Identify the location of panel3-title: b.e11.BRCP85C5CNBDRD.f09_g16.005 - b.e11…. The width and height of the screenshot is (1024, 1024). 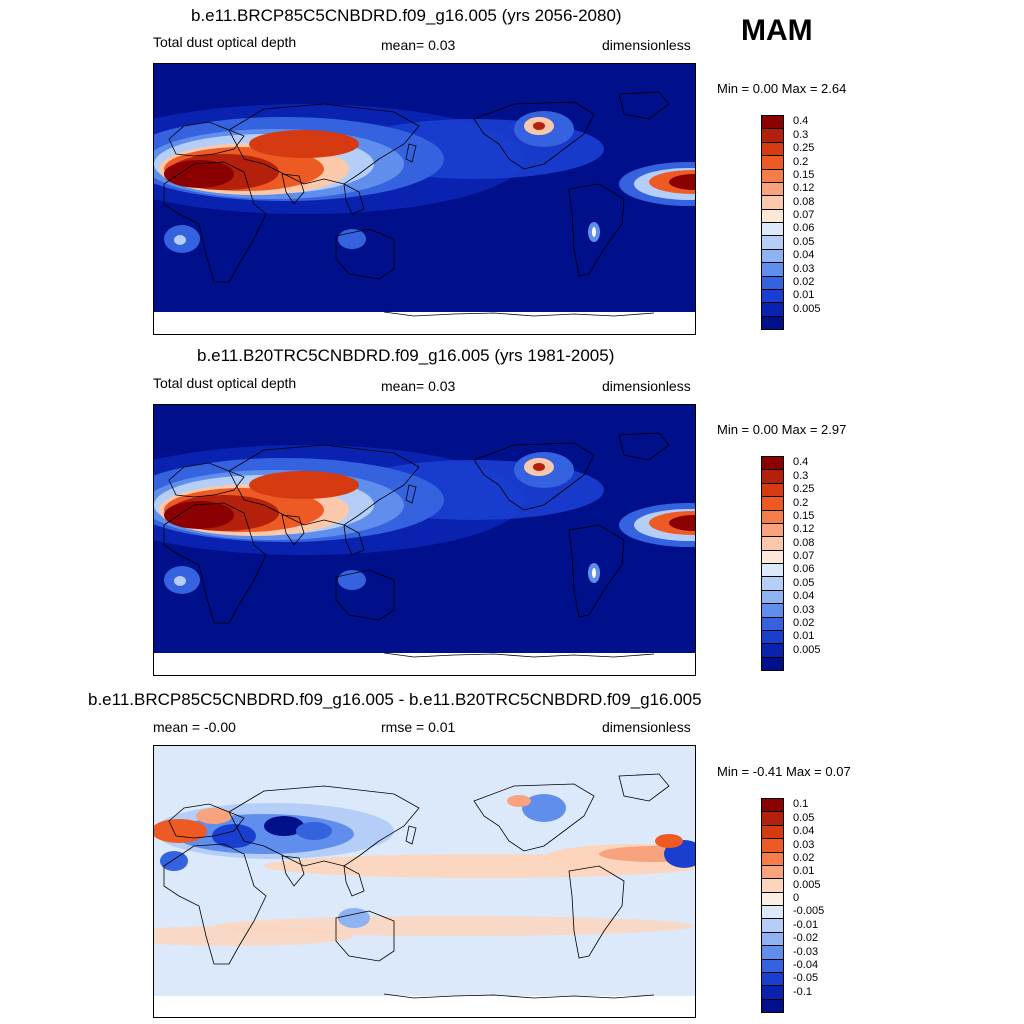
(395, 699).